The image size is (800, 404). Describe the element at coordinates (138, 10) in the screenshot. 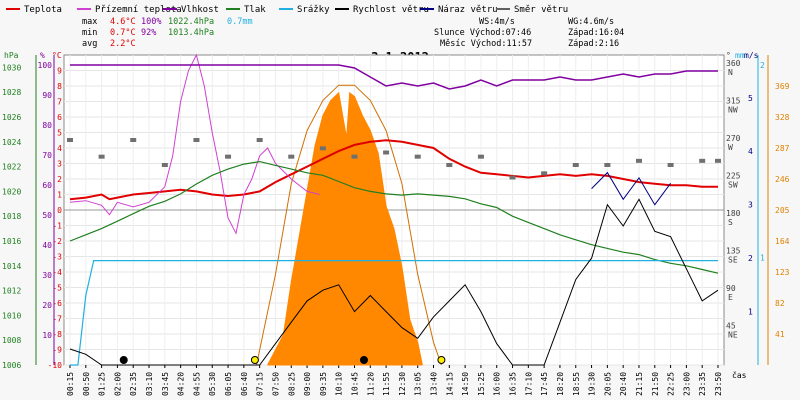

I see `legend-label-1: Přízemní teplota` at that location.